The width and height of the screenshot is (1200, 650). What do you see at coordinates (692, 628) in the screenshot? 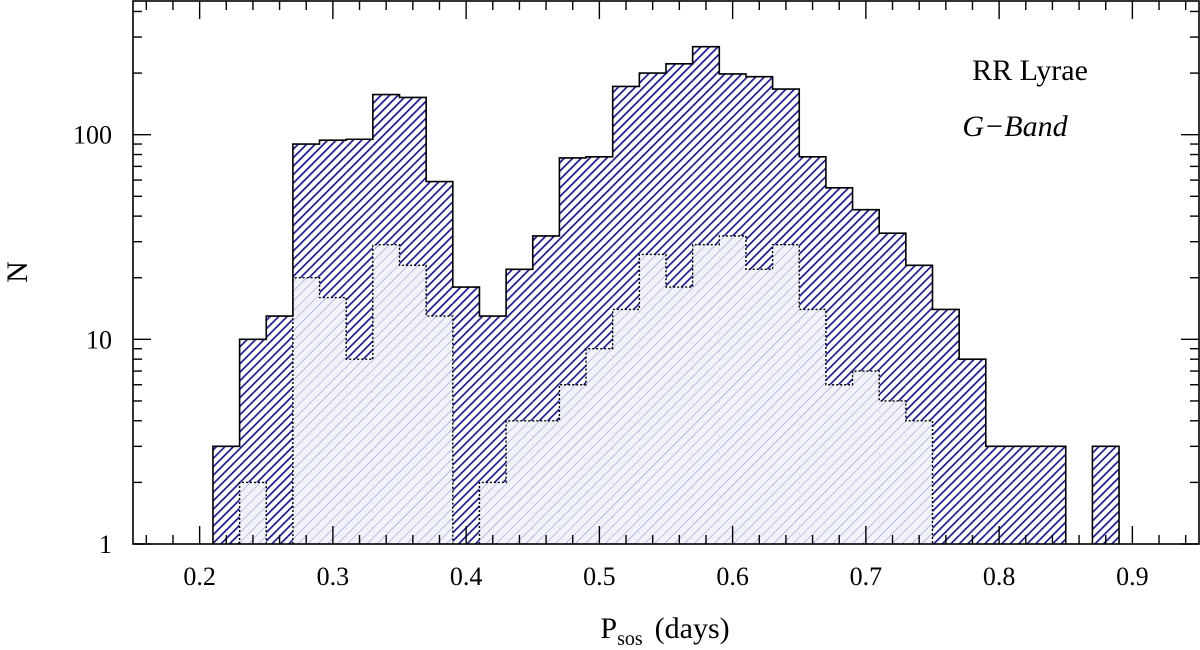
I see `x-axis-label-unit: (days)` at bounding box center [692, 628].